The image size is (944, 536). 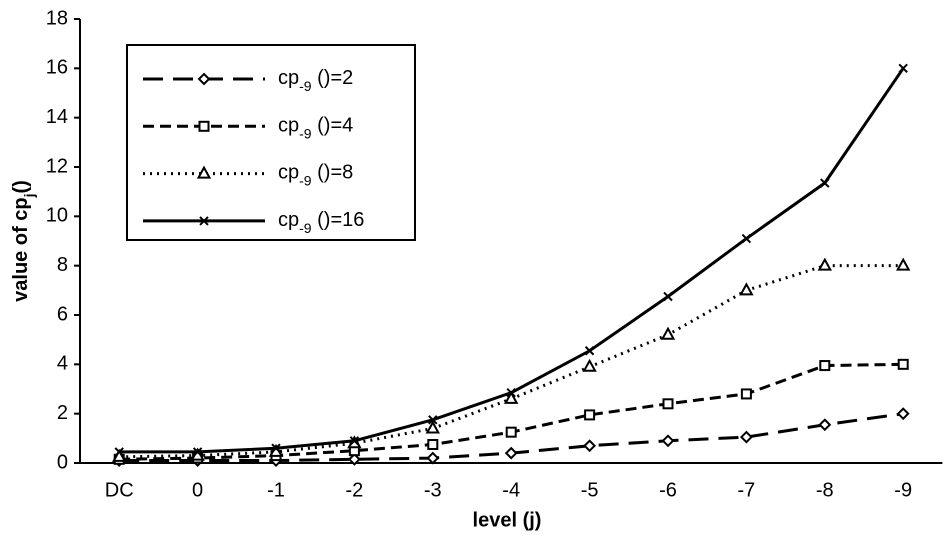 I want to click on y-tick-label: 0, so click(x=62, y=462).